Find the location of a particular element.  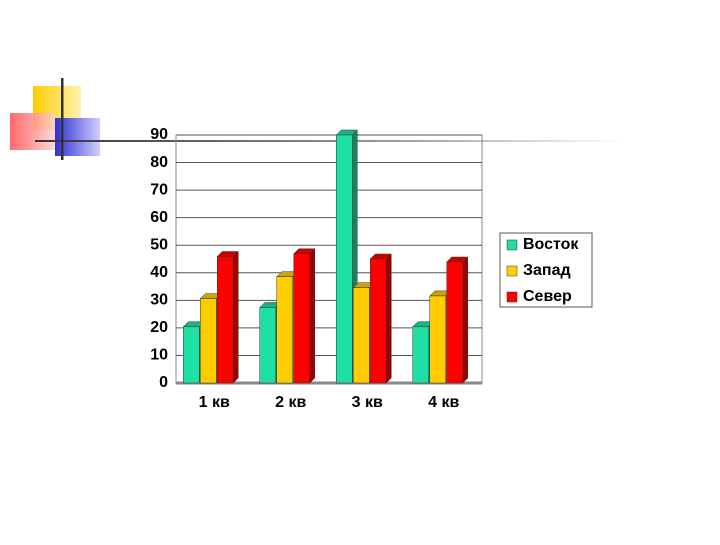

y-tick-label: 50 is located at coordinates (159, 244).